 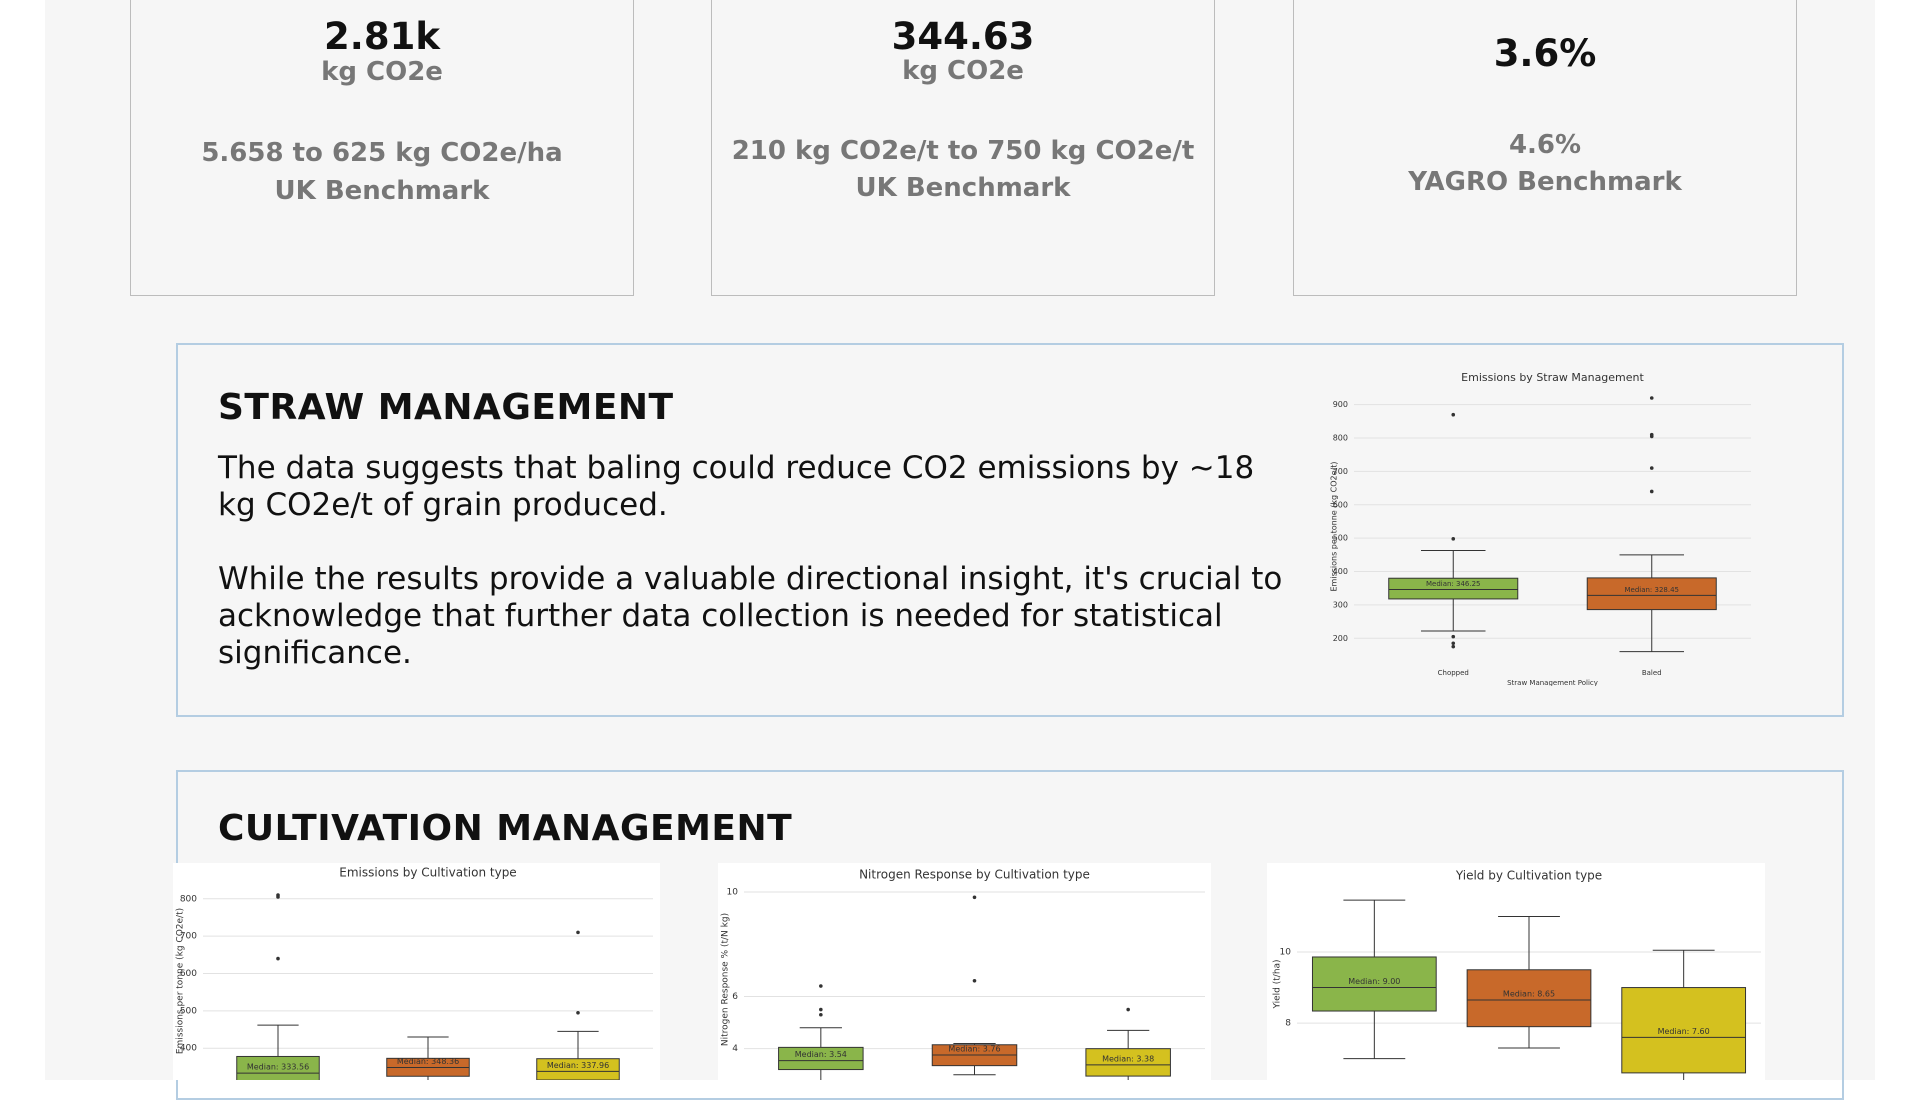 What do you see at coordinates (1552, 377) in the screenshot?
I see `chart-title: Emissions by Straw Management` at bounding box center [1552, 377].